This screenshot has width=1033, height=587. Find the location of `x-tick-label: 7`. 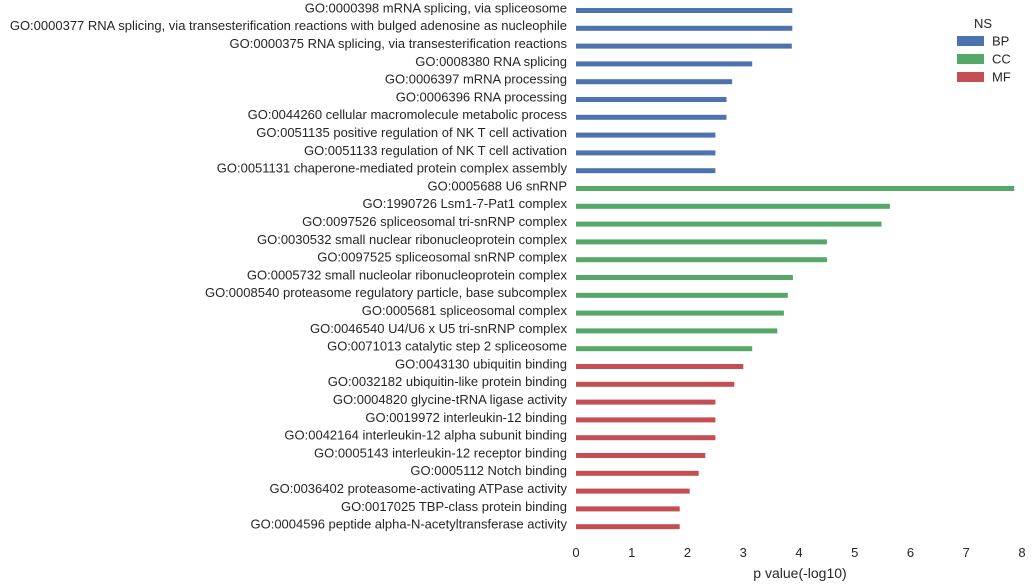

x-tick-label: 7 is located at coordinates (966, 552).